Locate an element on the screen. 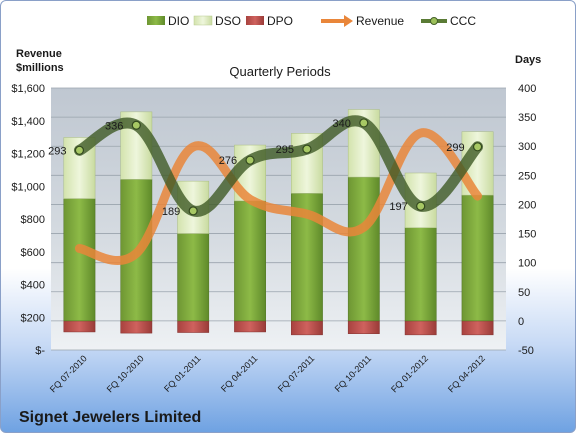  legend: DIO DSO DPO Revenue CCC is located at coordinates (311, 21).